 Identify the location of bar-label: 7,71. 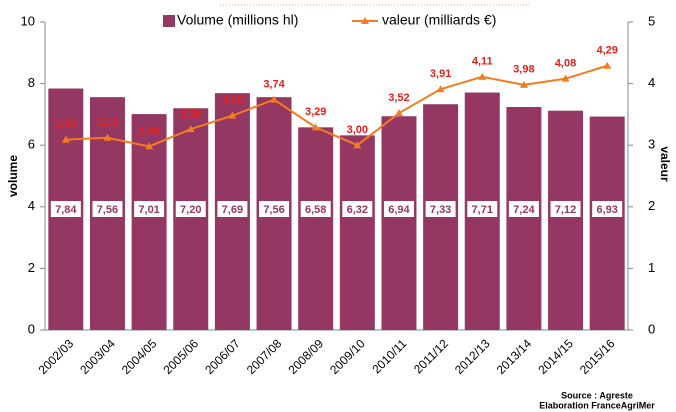
(482, 210).